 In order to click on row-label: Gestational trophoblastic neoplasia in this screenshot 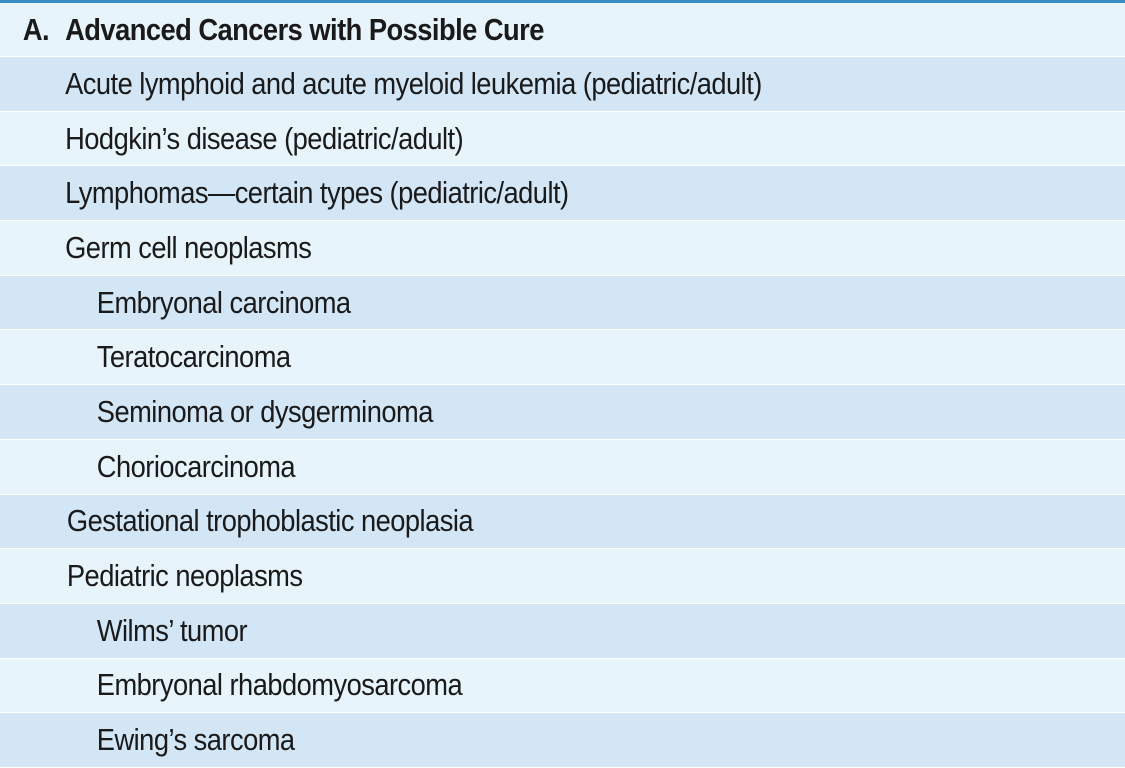, I will do `click(270, 521)`.